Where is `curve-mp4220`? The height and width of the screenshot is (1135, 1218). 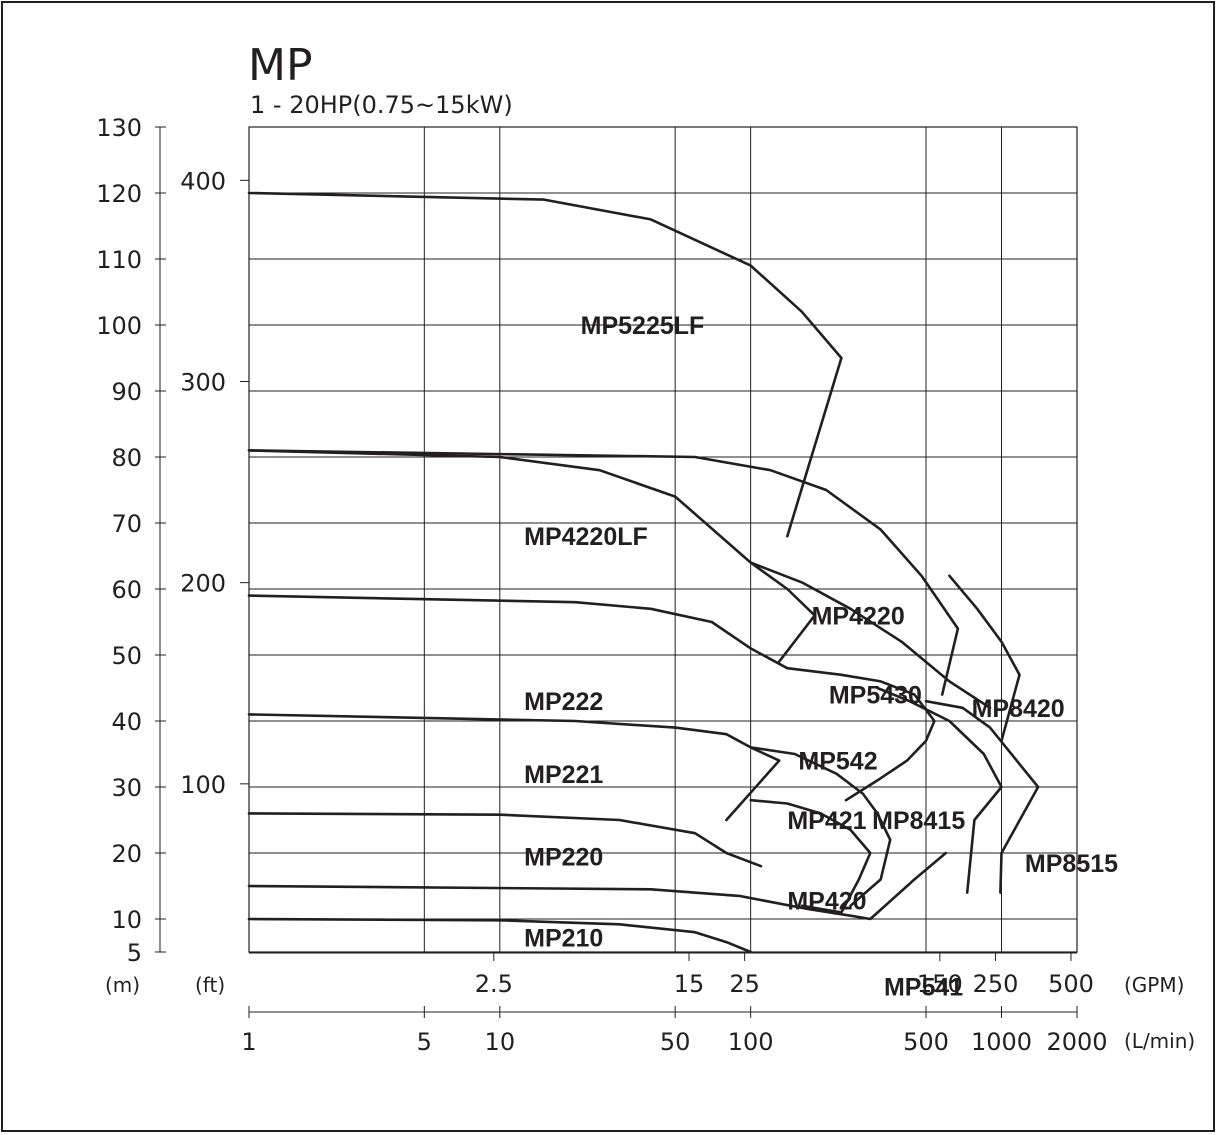 curve-mp4220 is located at coordinates (603, 572).